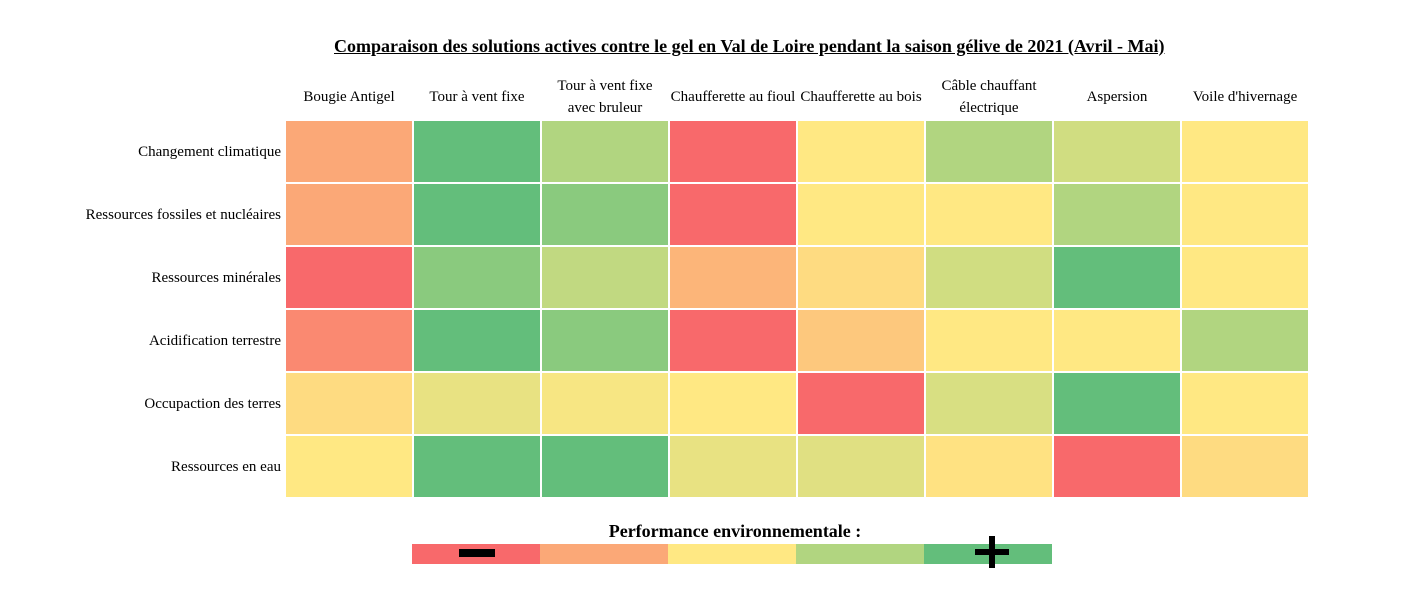 Image resolution: width=1416 pixels, height=600 pixels. Describe the element at coordinates (733, 340) in the screenshot. I see `heatmap-cell-r3-c3` at that location.